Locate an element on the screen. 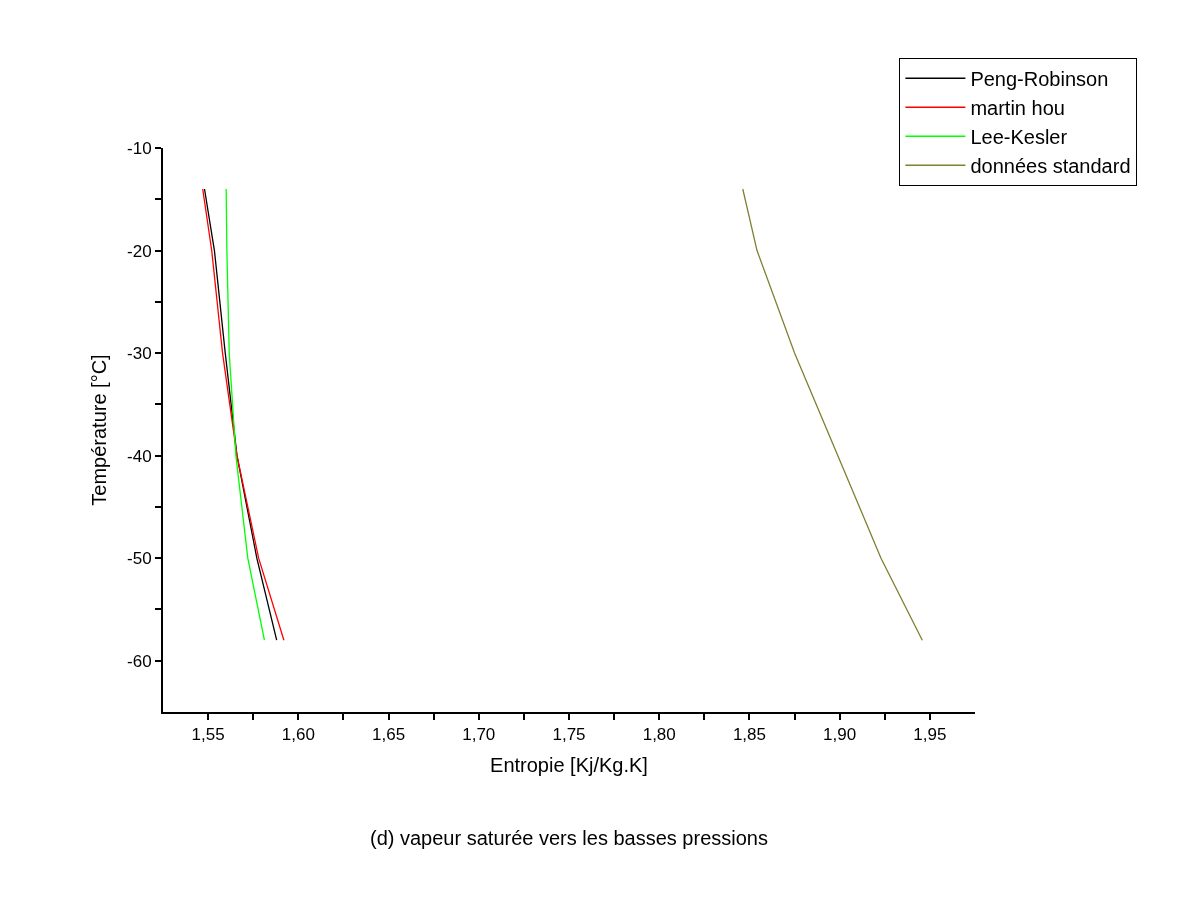 This screenshot has height=922, width=1185. x-tick-label: 1,80 is located at coordinates (659, 735).